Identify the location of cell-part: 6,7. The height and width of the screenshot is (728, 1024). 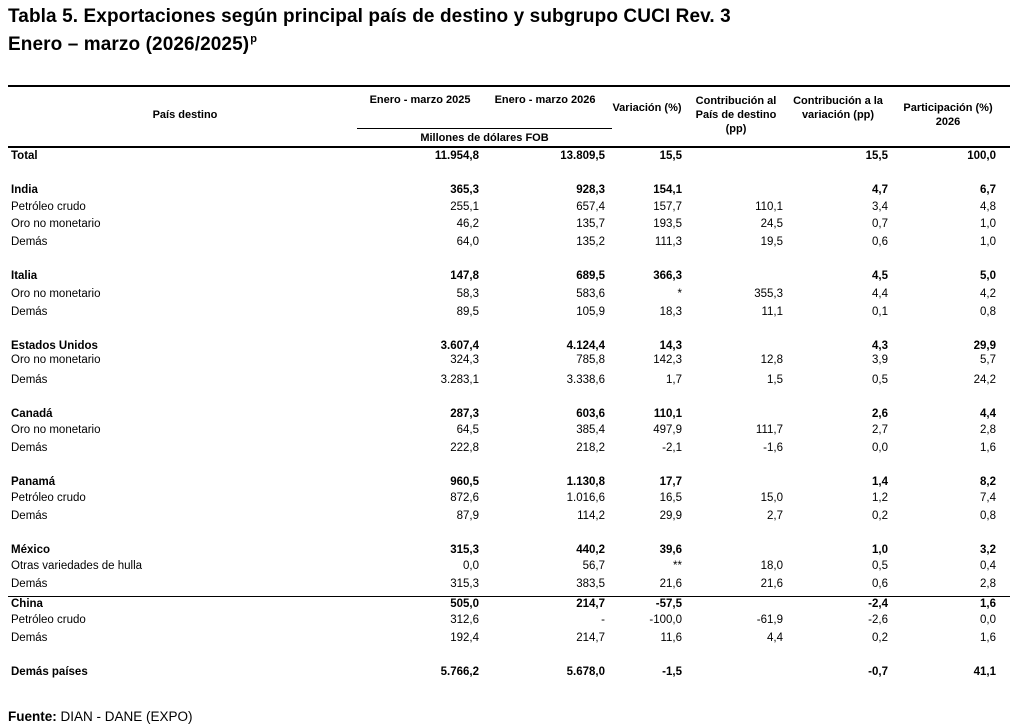
(988, 190).